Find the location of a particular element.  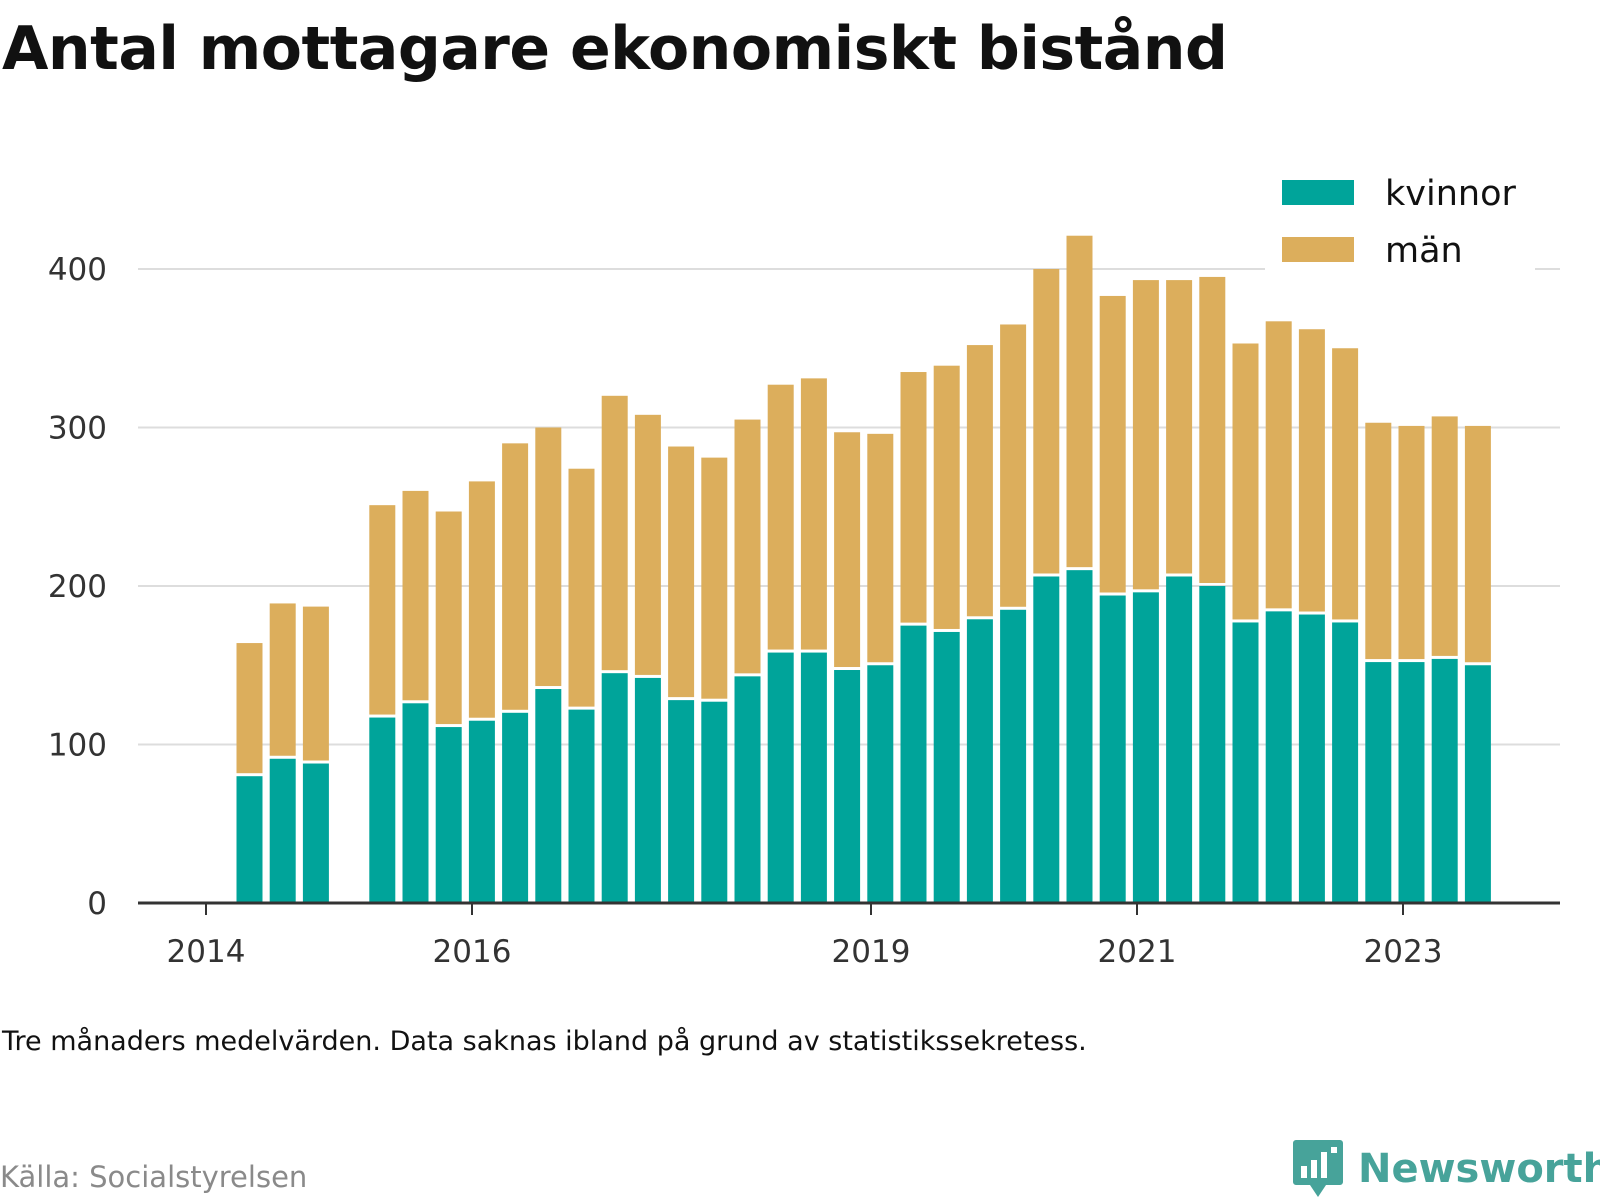

y-axis-ticks: 0 100 200 300 400 is located at coordinates (77, 587).